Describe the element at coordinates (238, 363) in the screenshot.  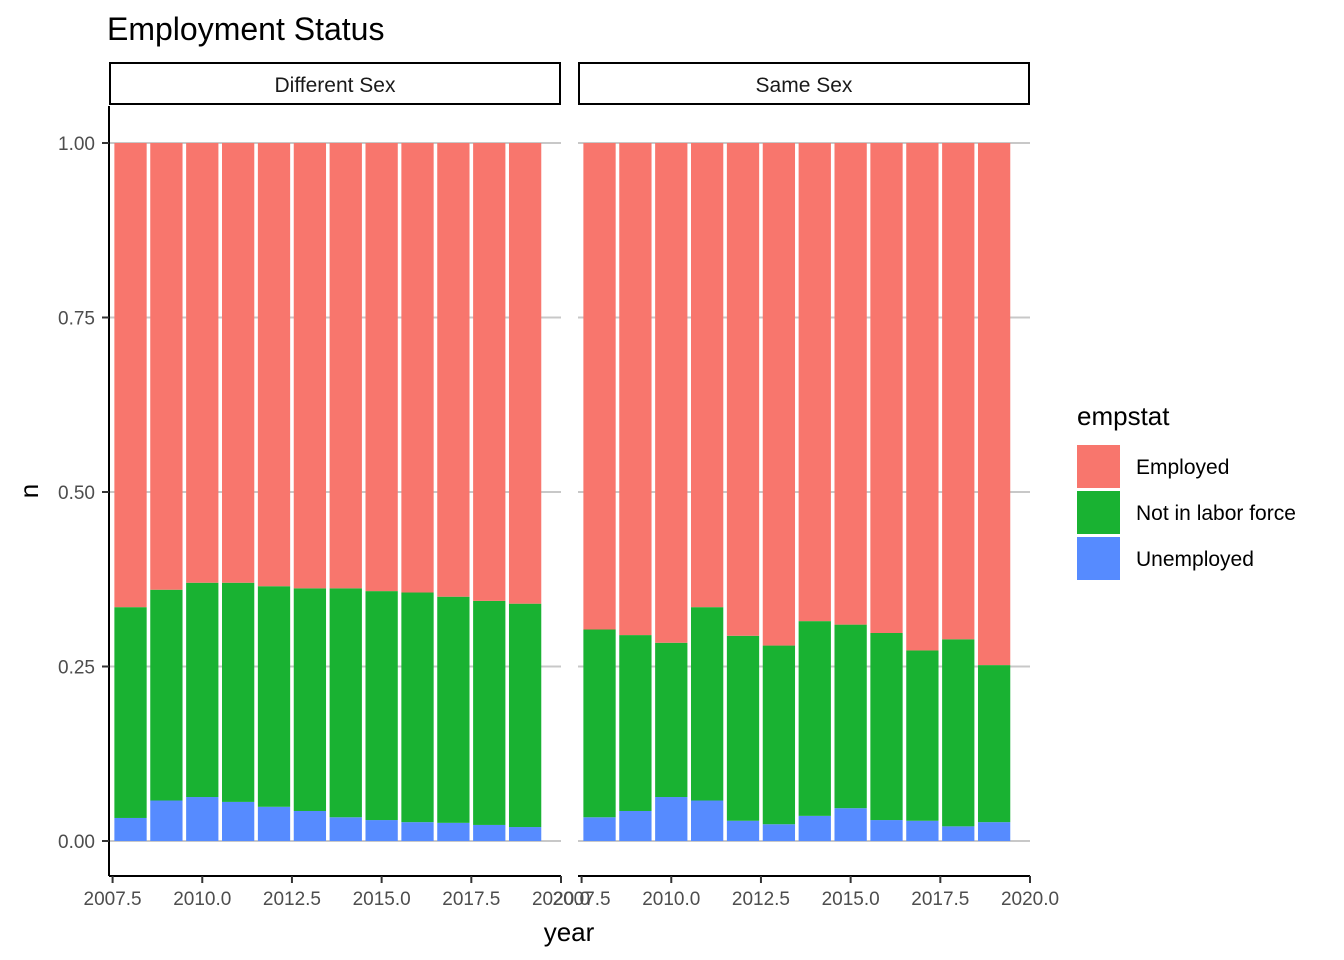
I see `bar-different-sex-2011-employed` at that location.